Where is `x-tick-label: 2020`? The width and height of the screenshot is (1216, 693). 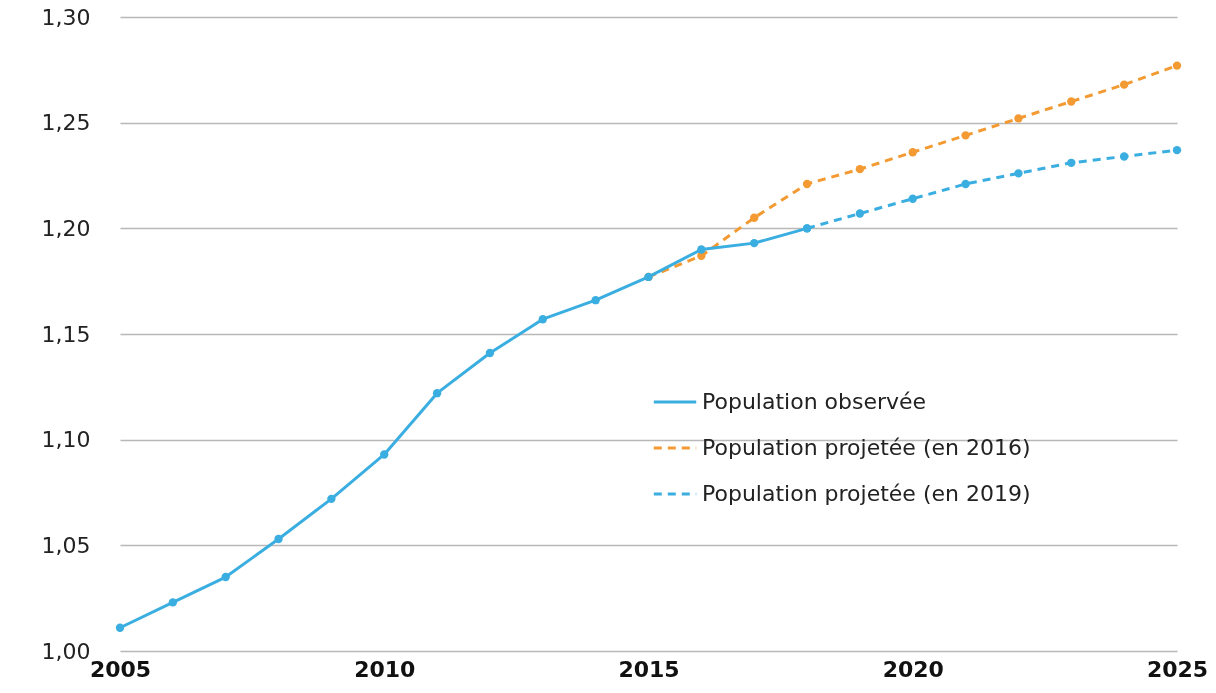 x-tick-label: 2020 is located at coordinates (913, 669).